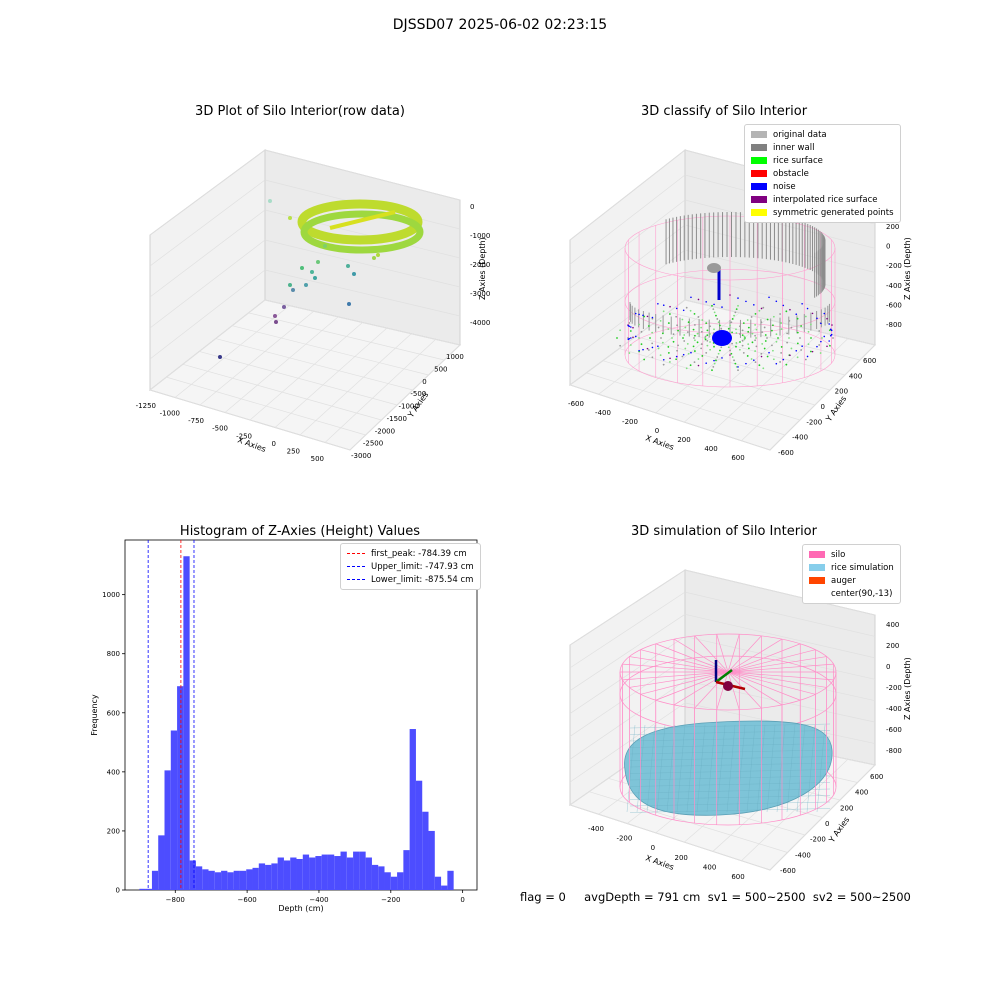 The height and width of the screenshot is (1000, 1000). I want to click on noise-points, so click(730, 315).